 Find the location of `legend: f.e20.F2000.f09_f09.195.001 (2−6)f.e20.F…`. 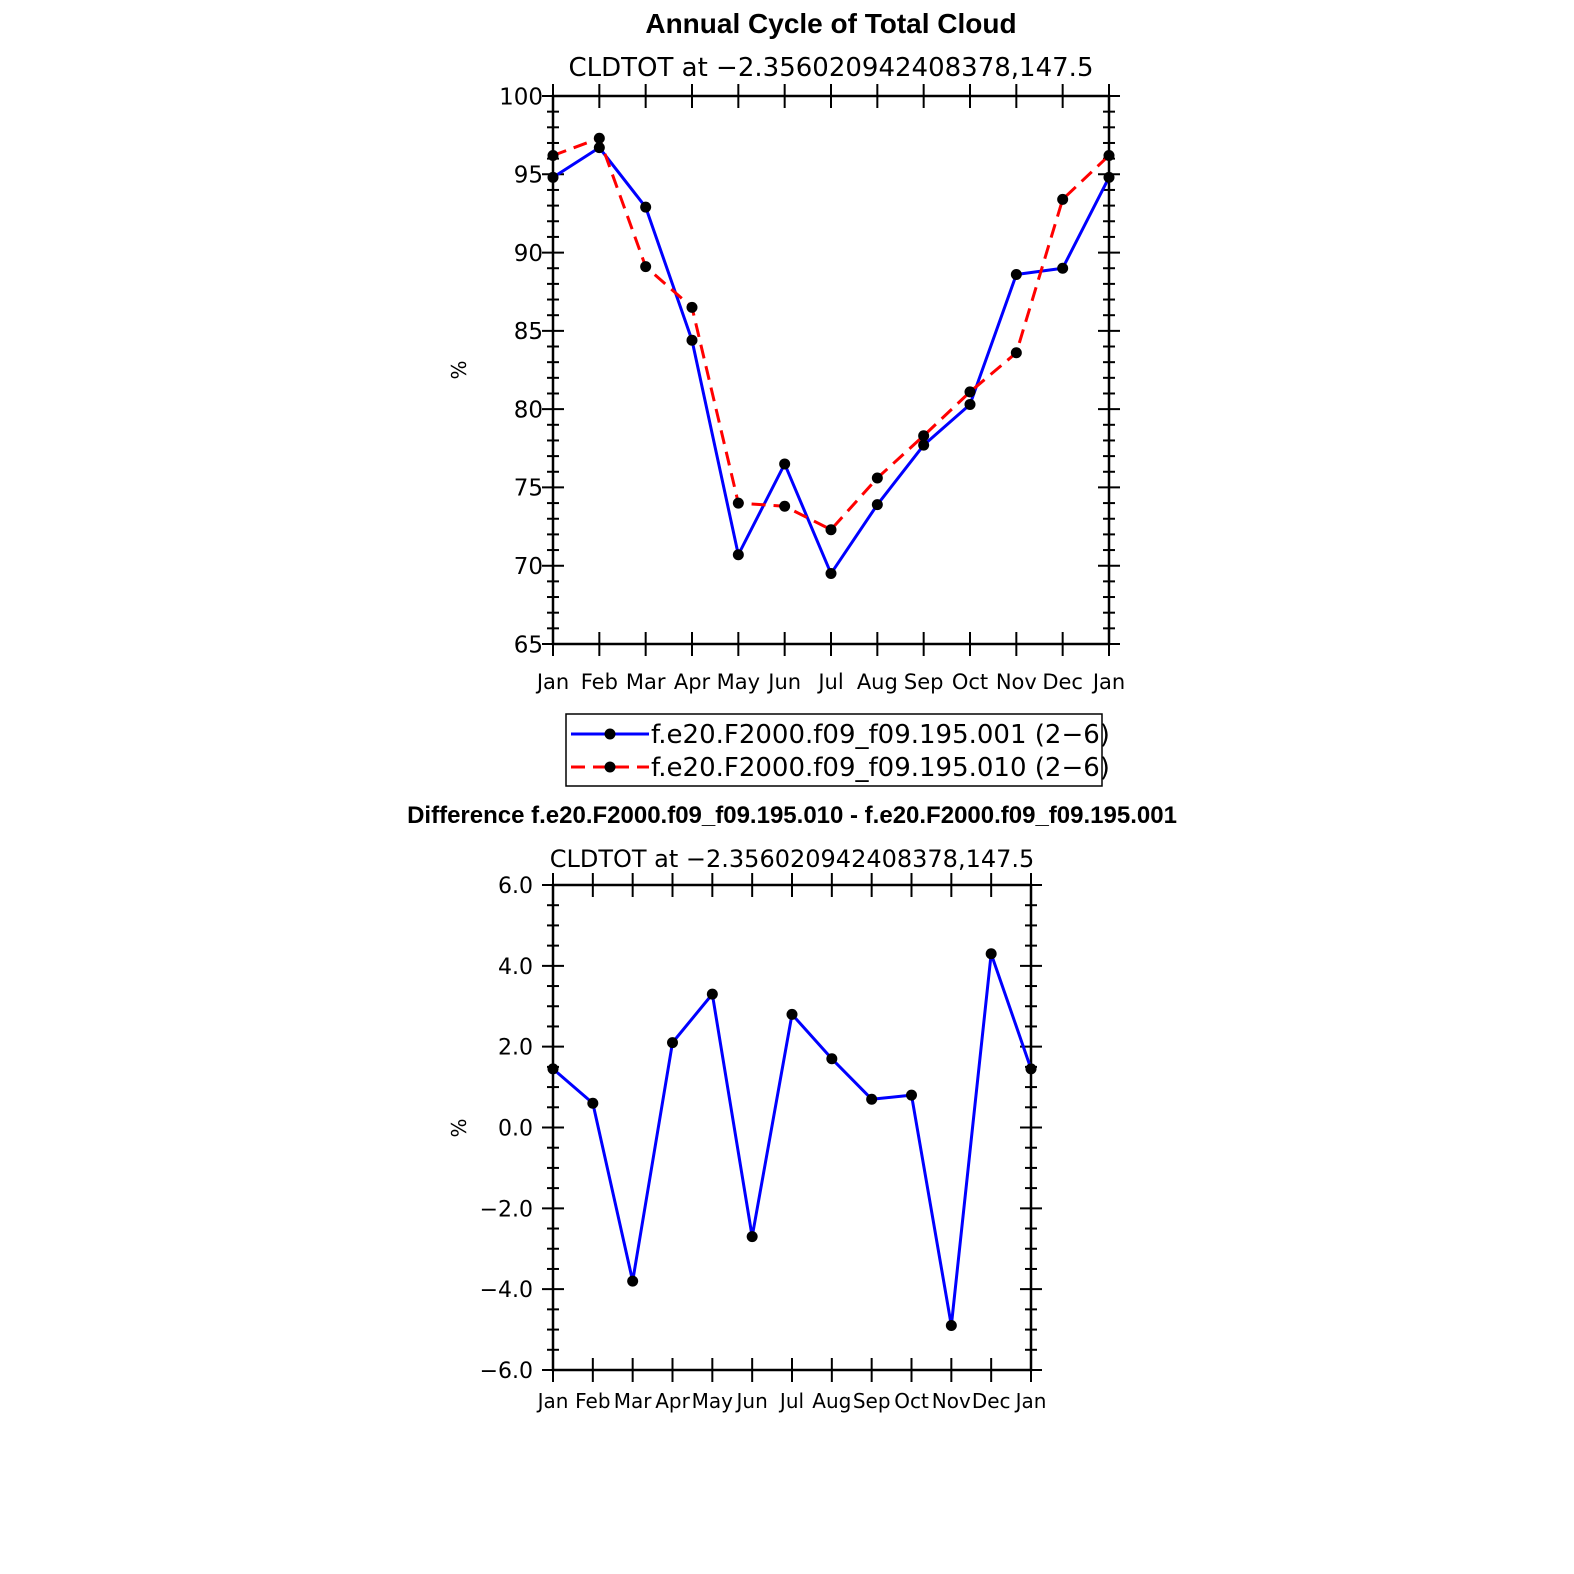

legend: f.e20.F2000.f09_f09.195.001 (2−6)f.e20.F… is located at coordinates (837, 750).